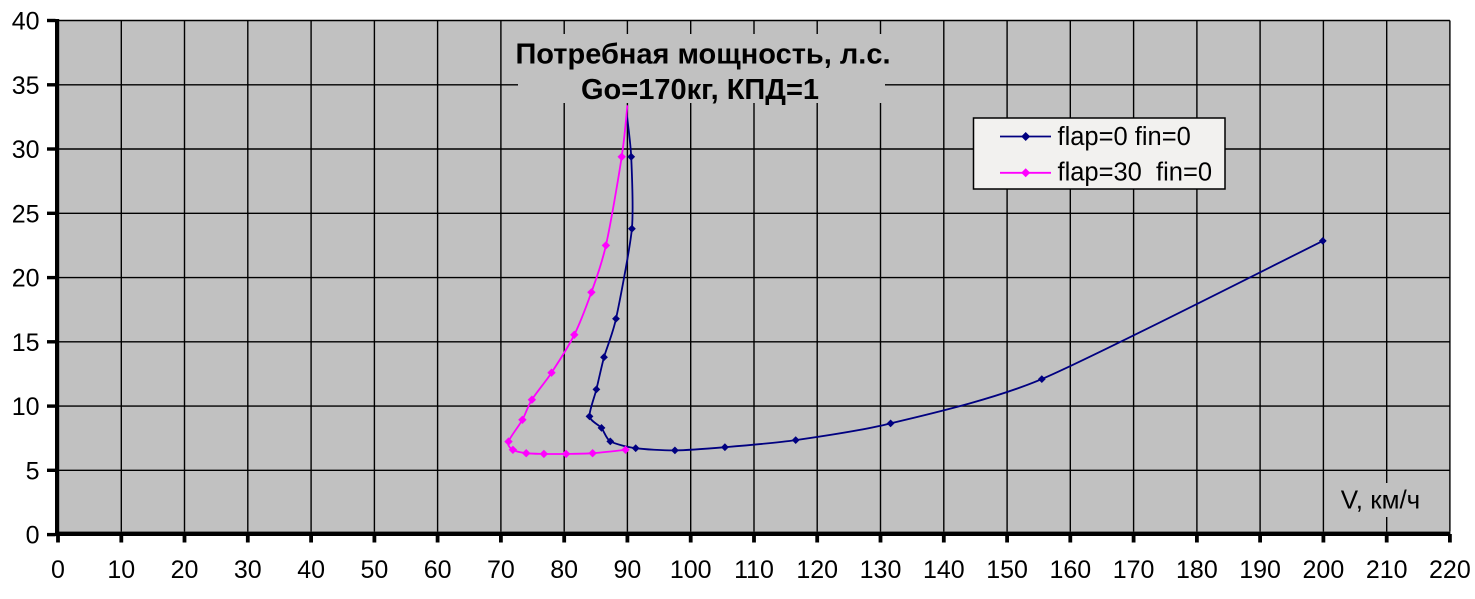 The image size is (1475, 599). I want to click on svg-text: 200, so click(1324, 570).